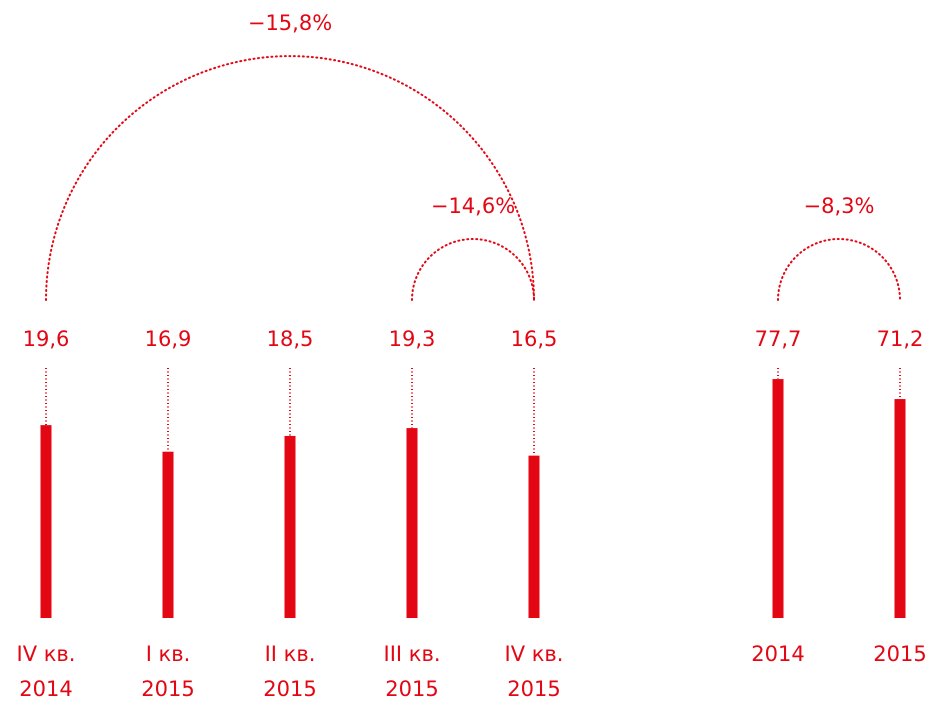 The height and width of the screenshot is (724, 946). What do you see at coordinates (899, 654) in the screenshot?
I see `category-label: 2015` at bounding box center [899, 654].